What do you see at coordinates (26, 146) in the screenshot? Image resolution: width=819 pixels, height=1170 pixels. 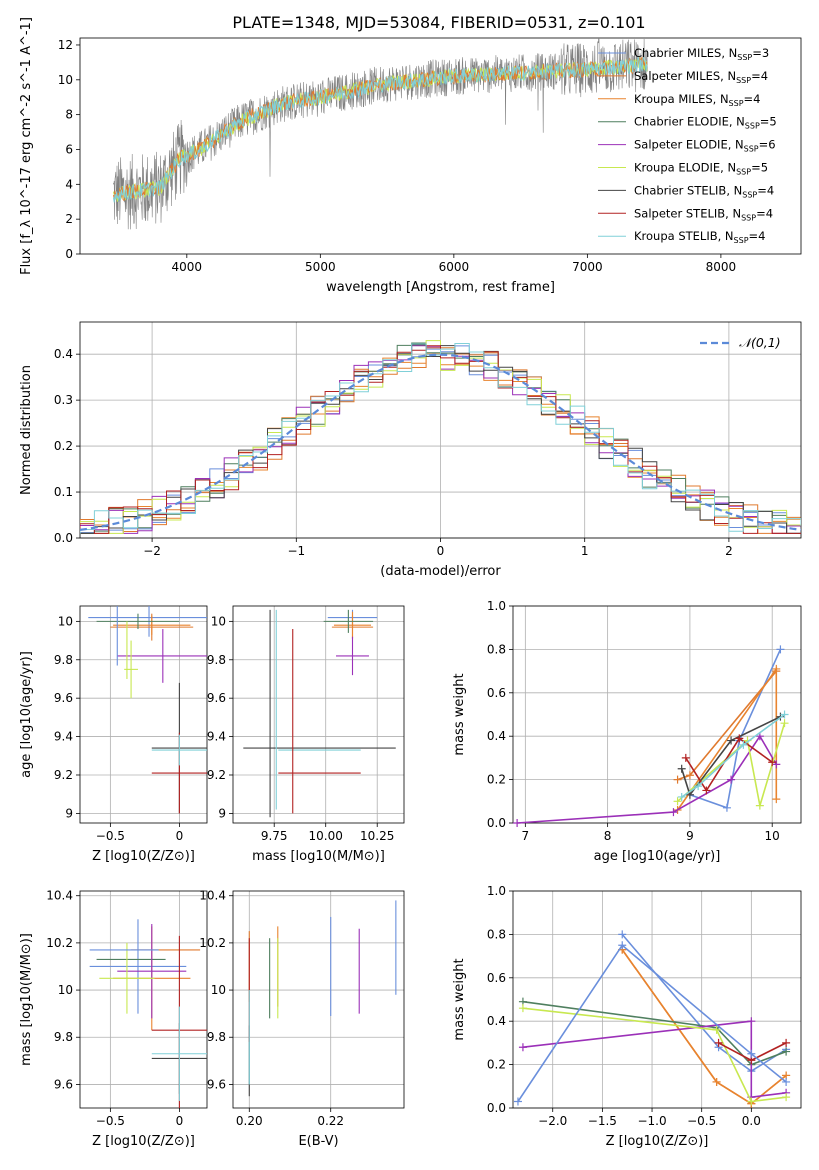 I see `y-axis-label: Flux [f_λ 10^-17 erg cm^-2 s^-1 A^-1]` at bounding box center [26, 146].